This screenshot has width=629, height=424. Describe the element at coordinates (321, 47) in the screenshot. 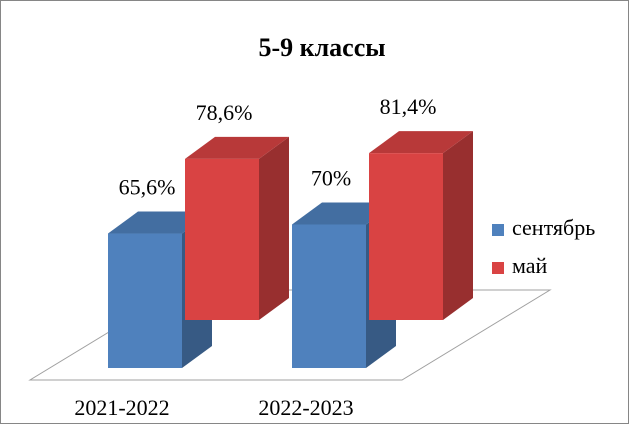

I see `chart-title: 5-9 классы` at that location.